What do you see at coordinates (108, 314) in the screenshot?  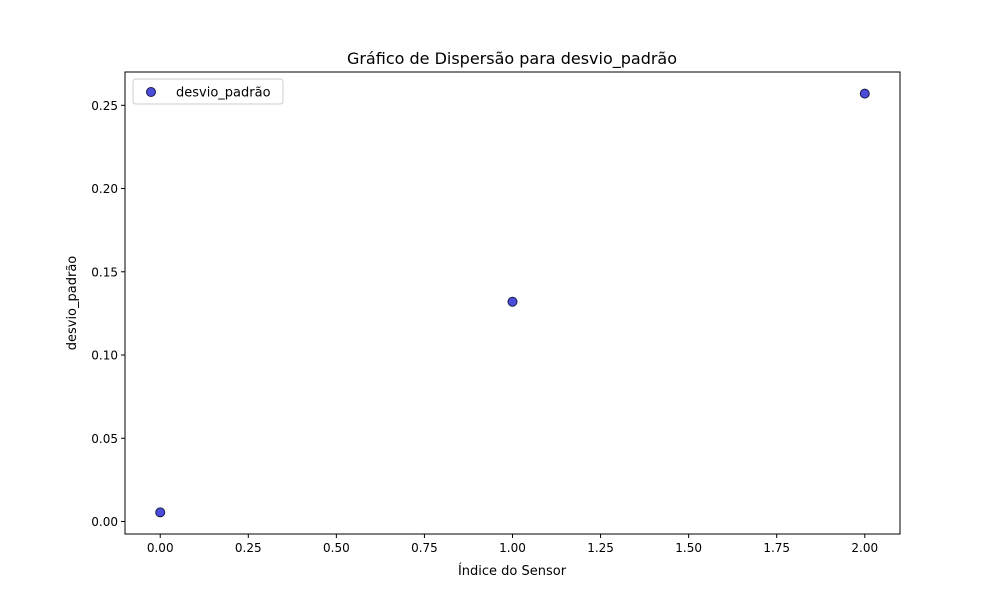 I see `y-axis-ticks: 0.00 0.05 0.10 0.15 0.20 0.25` at bounding box center [108, 314].